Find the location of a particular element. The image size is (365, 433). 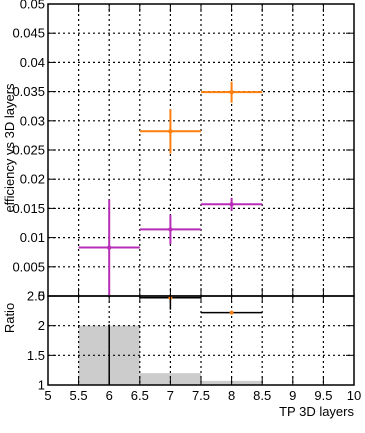

x-tick-label: 7.5 is located at coordinates (201, 395).